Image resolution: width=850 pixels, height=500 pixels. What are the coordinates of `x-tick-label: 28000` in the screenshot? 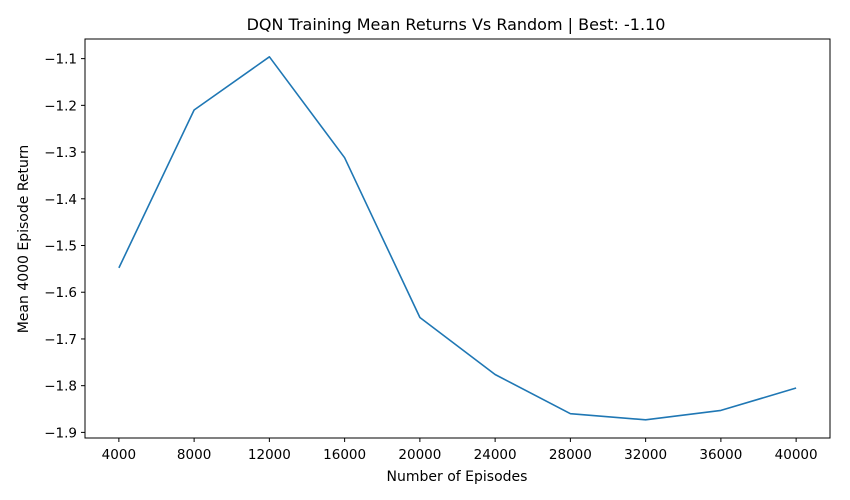 It's located at (570, 455).